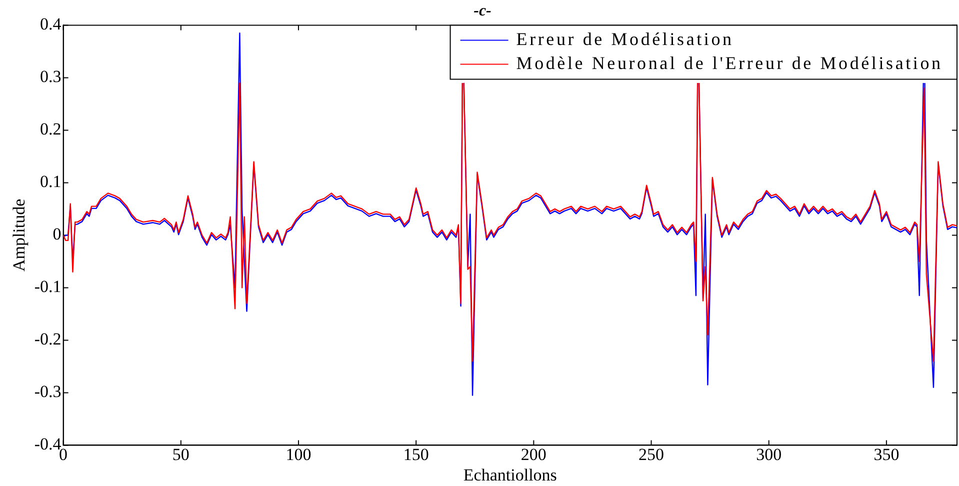 This screenshot has width=959, height=486. What do you see at coordinates (51, 182) in the screenshot?
I see `y-tick-label: 0.1` at bounding box center [51, 182].